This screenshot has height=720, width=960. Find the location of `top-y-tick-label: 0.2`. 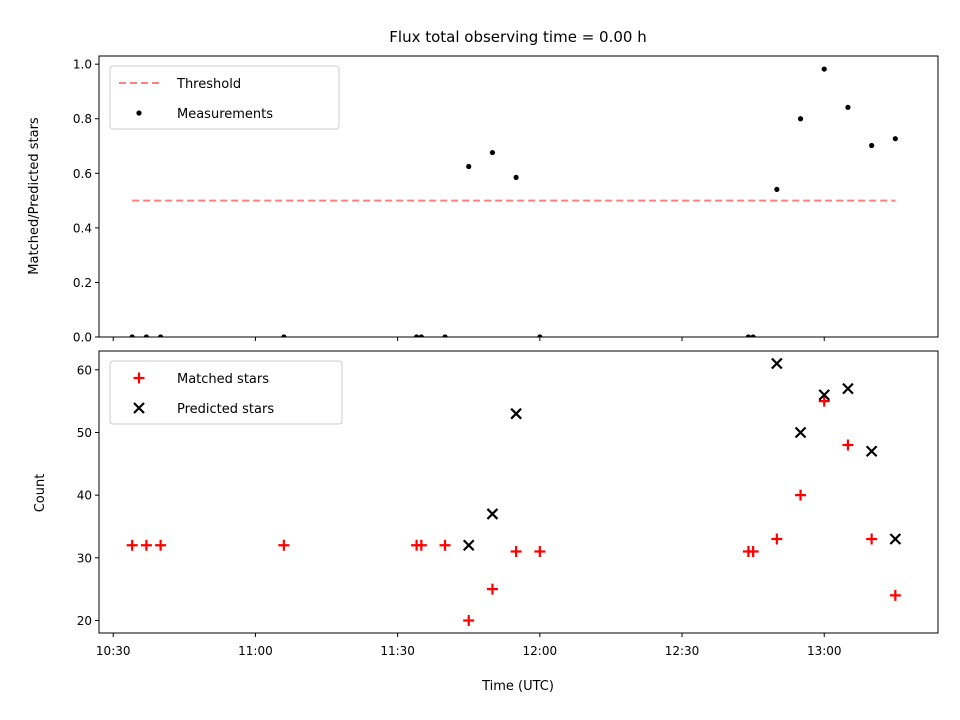

top-y-tick-label: 0.2 is located at coordinates (82, 283).